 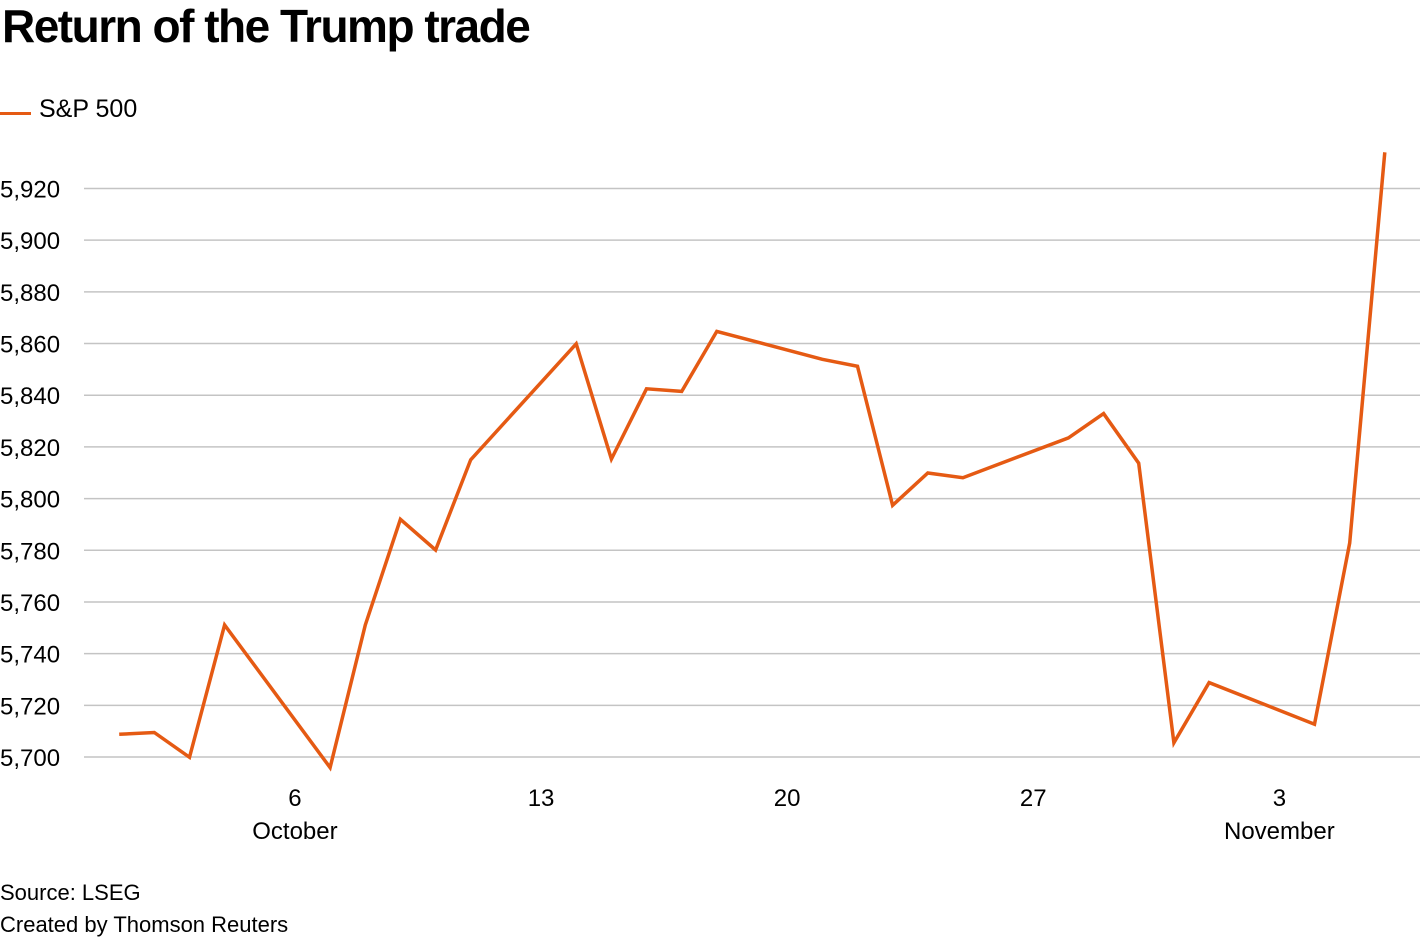 I want to click on x-month-label: November, so click(x=1279, y=831).